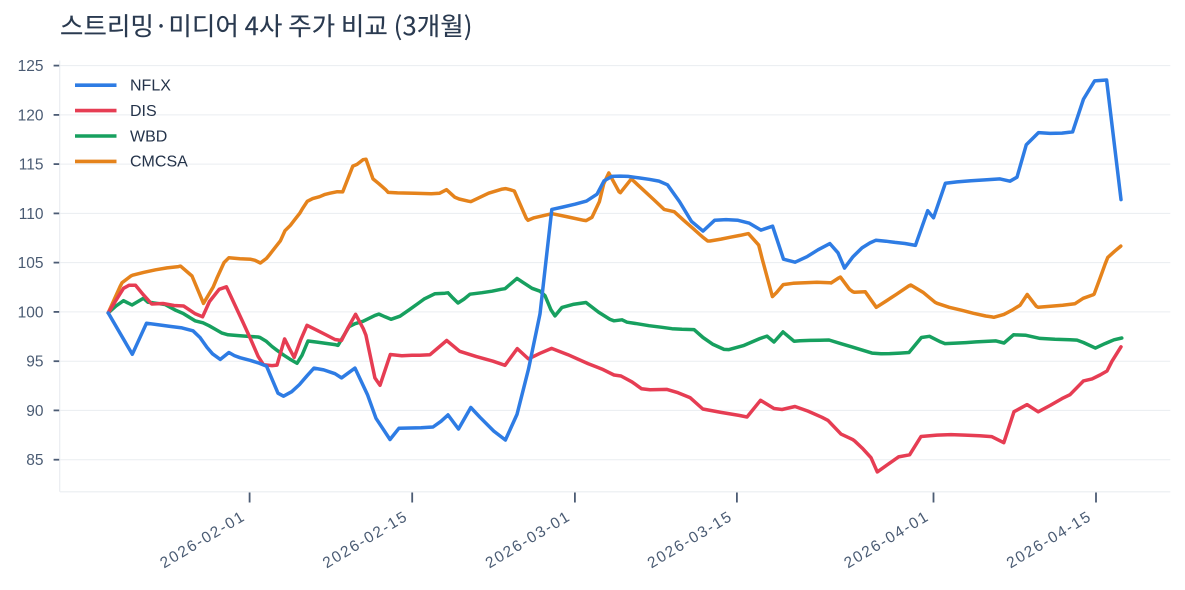  I want to click on svg-text: NFLX, so click(150, 86).